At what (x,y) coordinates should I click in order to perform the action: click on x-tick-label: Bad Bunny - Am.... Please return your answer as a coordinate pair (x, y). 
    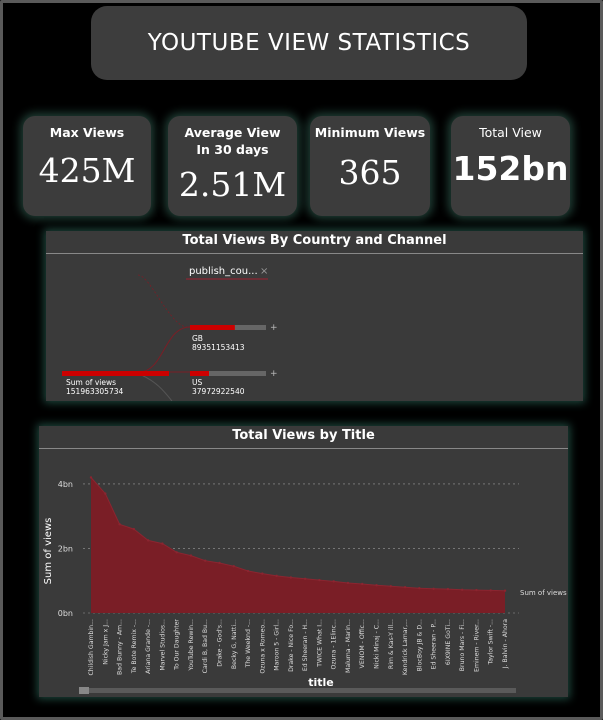
    Looking at the image, I should click on (120, 647).